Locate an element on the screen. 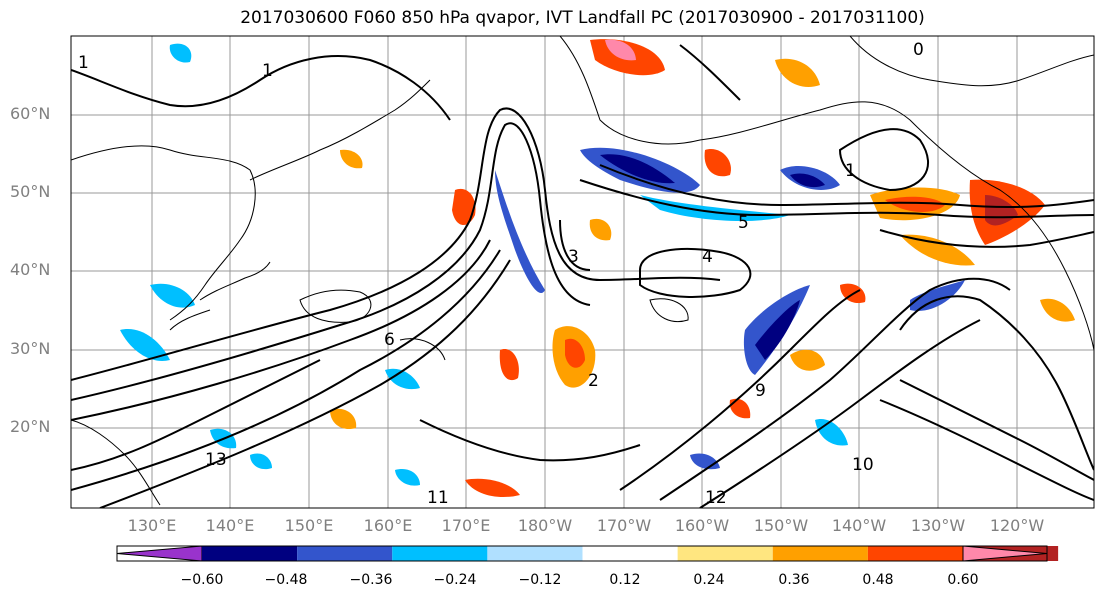  lon-label: 130°W is located at coordinates (938, 525).